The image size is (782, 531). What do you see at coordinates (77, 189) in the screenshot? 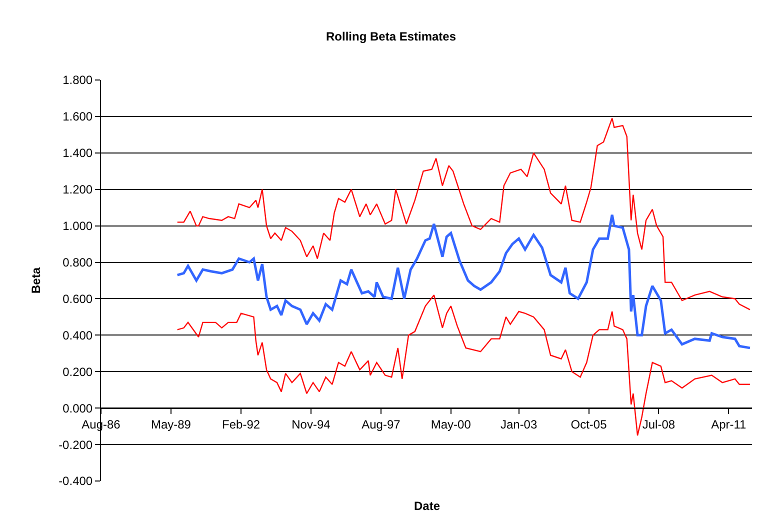
I see `y-tick-label: 1.200` at bounding box center [77, 189].